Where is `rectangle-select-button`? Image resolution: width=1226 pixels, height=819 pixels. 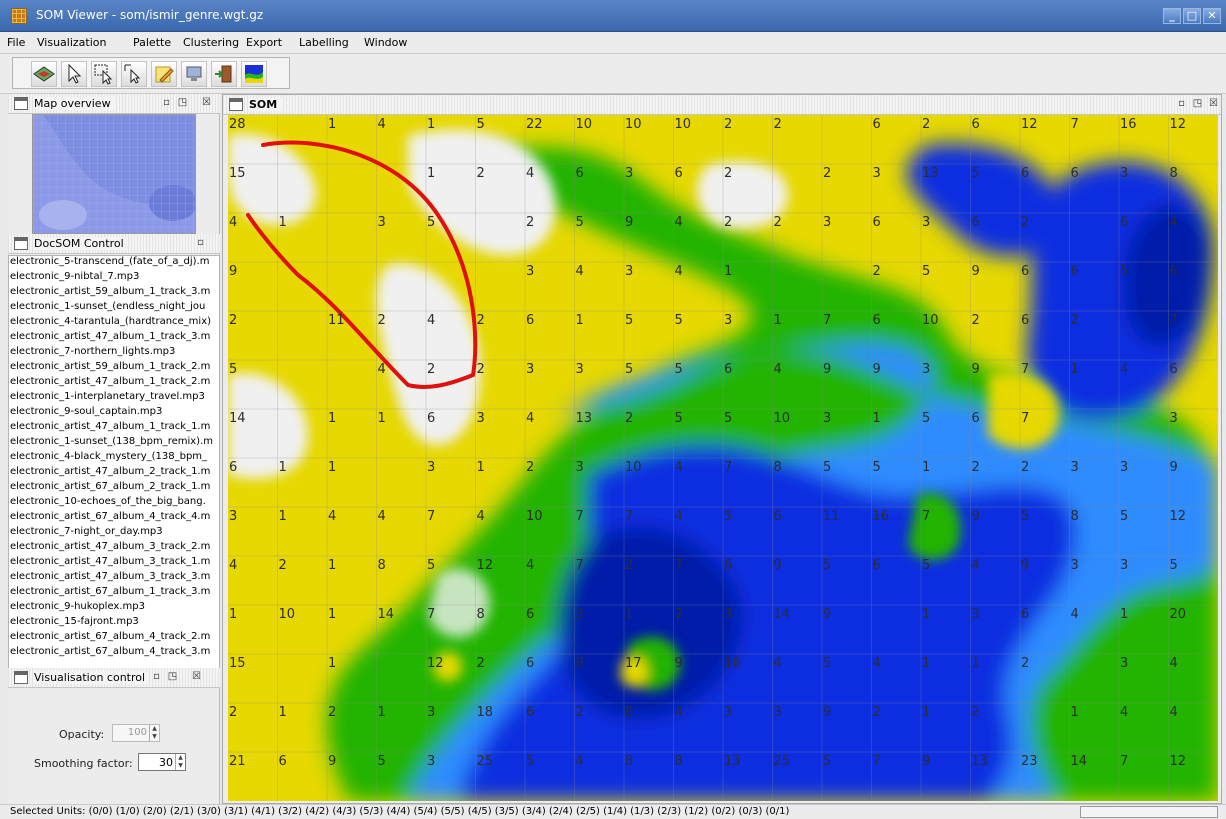
rectangle-select-button is located at coordinates (104, 74).